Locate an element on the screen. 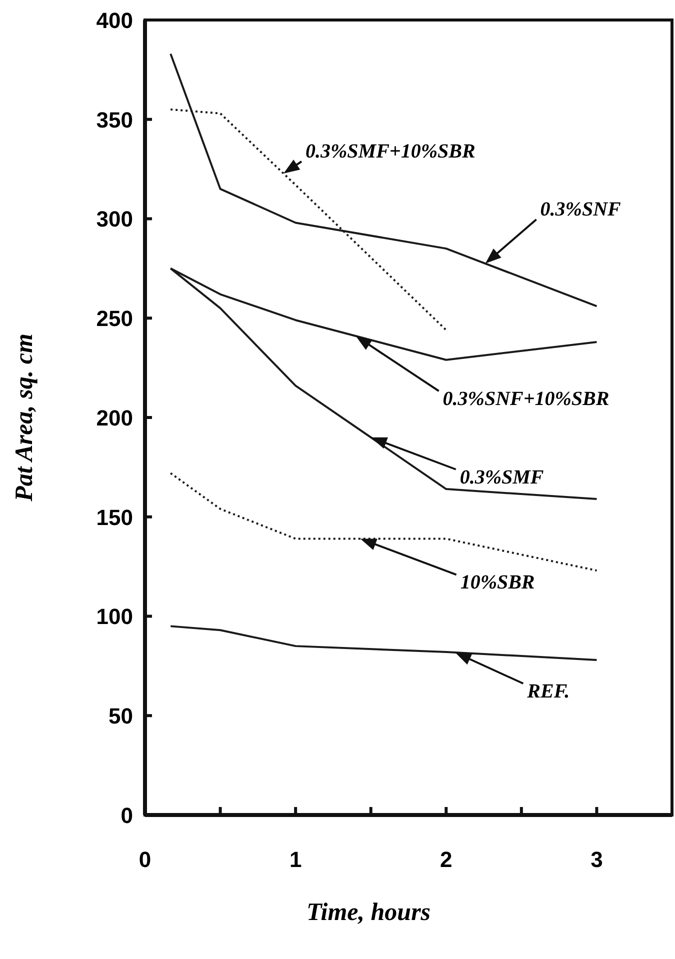 The image size is (675, 959). y-tick-label: 250 is located at coordinates (114, 319).